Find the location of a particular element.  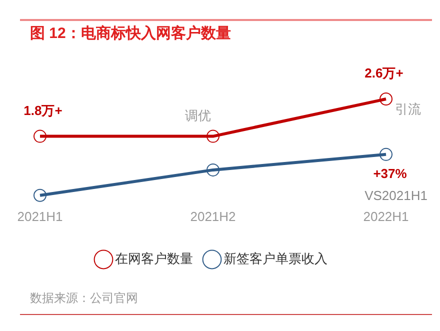

annotation: 调优 is located at coordinates (198, 115).